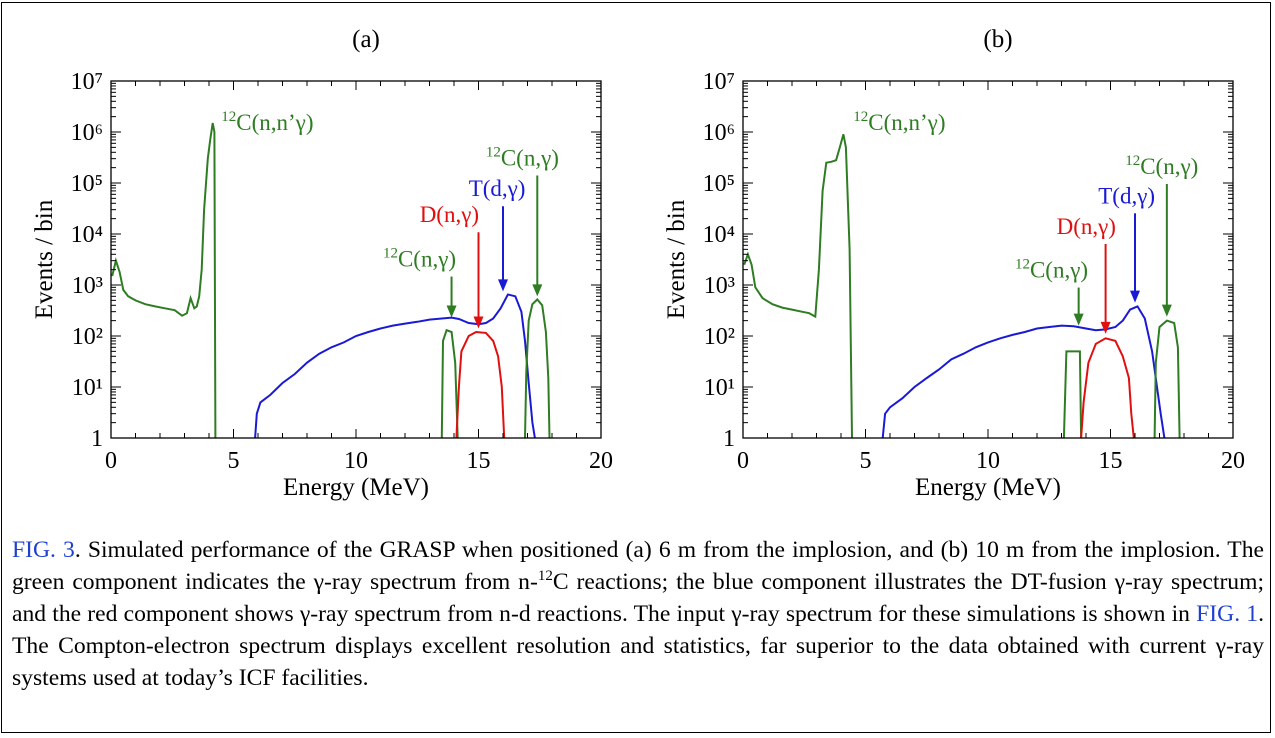  What do you see at coordinates (87, 133) in the screenshot?
I see `chart-a-y-tick-label: 10⁶` at bounding box center [87, 133].